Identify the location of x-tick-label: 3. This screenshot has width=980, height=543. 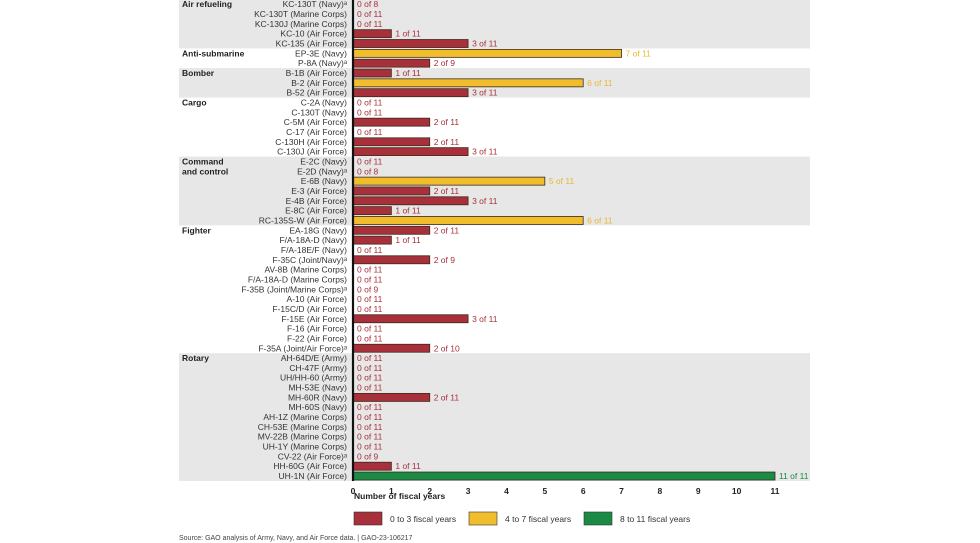
(468, 491).